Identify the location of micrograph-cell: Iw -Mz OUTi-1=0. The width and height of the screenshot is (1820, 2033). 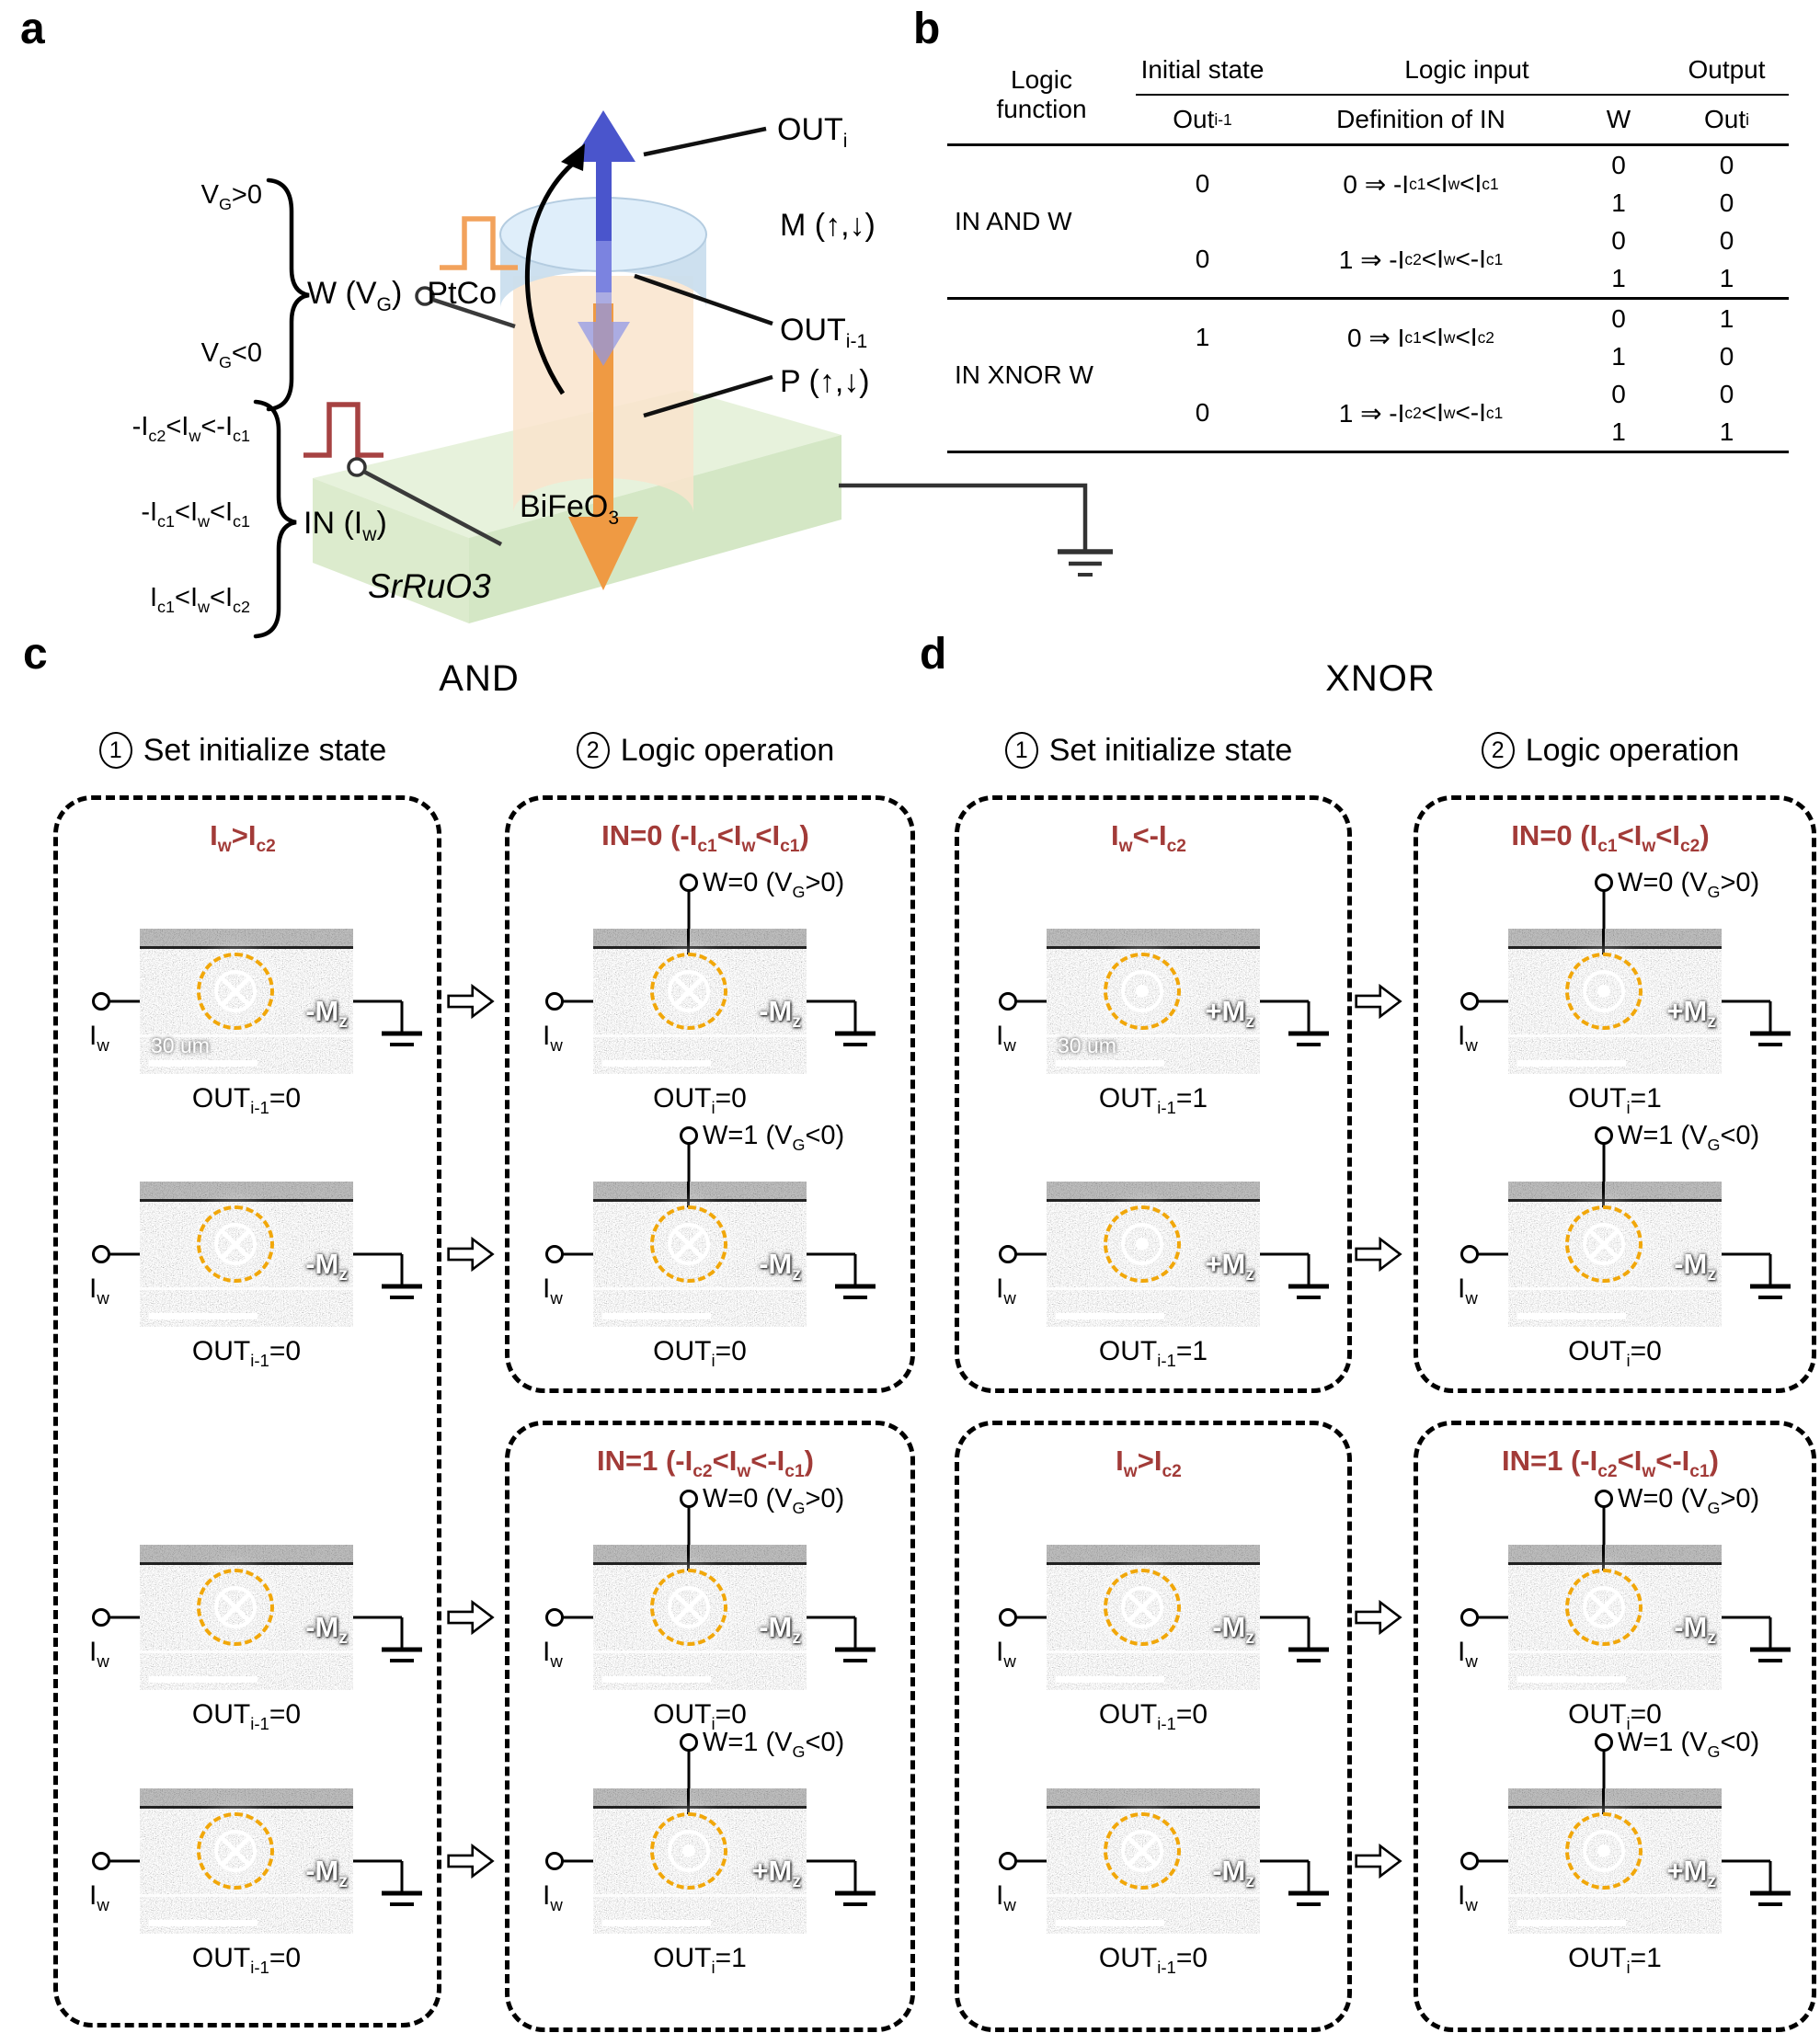
(1189, 1642).